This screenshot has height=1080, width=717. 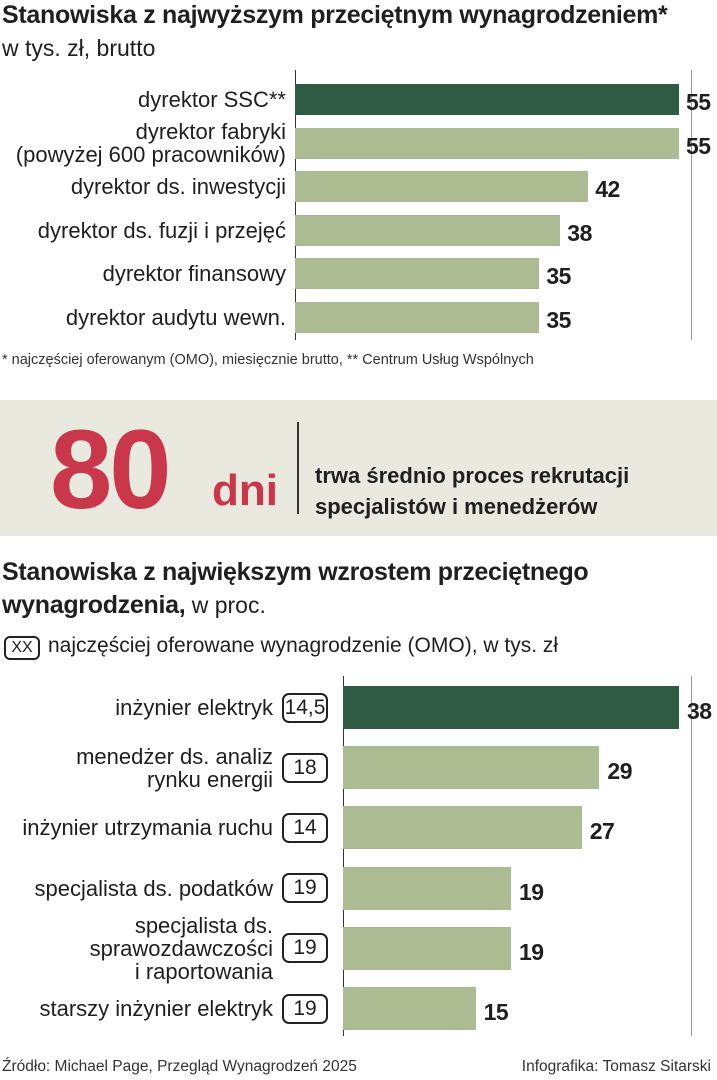 I want to click on banner-unit: dni, so click(x=245, y=490).